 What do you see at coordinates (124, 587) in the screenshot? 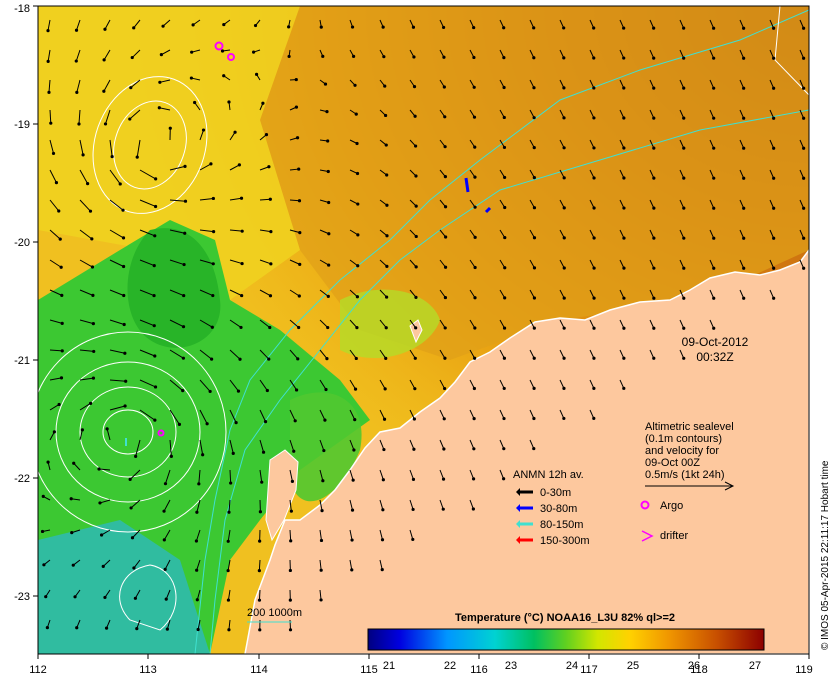
I see `cool-offshore-water` at bounding box center [124, 587].